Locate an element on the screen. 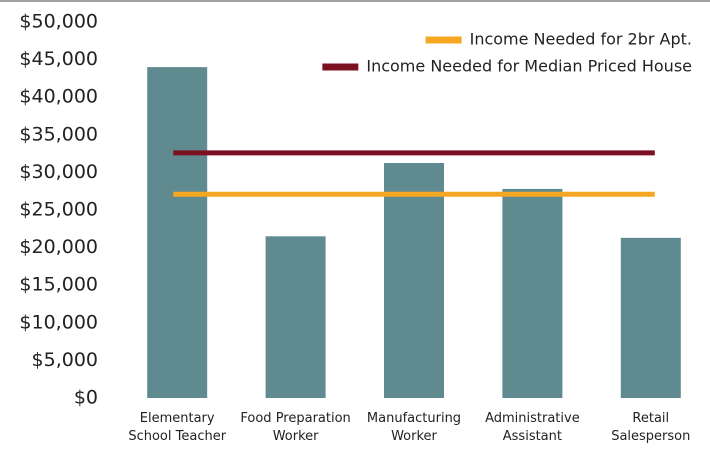 The image size is (710, 455). x-tick-label: Food Preparation Worker is located at coordinates (295, 427).